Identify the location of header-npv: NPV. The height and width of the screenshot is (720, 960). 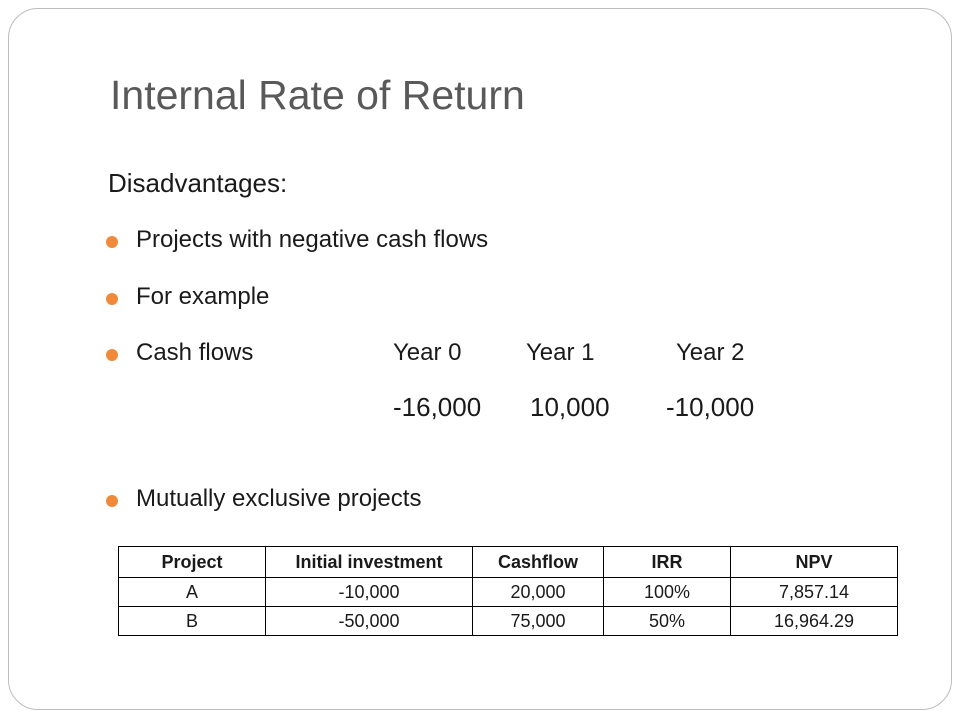
(814, 562).